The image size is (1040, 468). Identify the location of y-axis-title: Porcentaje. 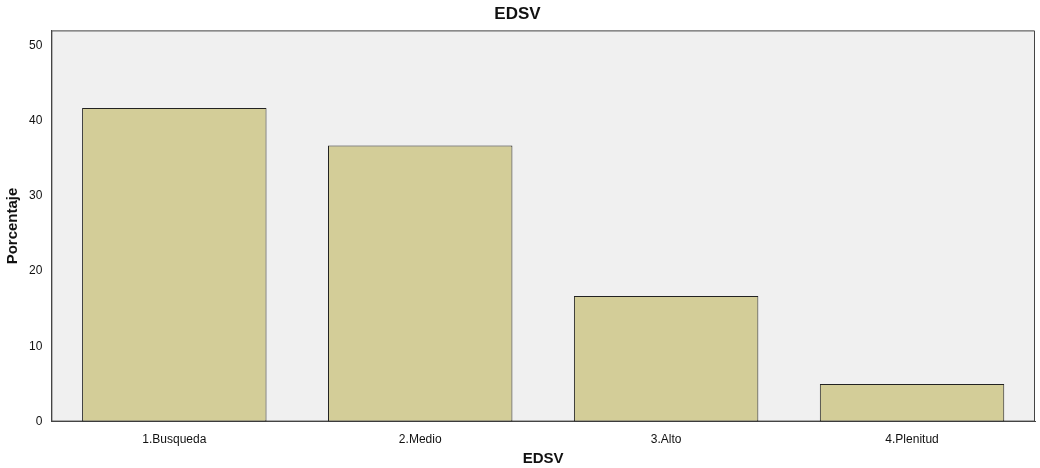
(12, 226).